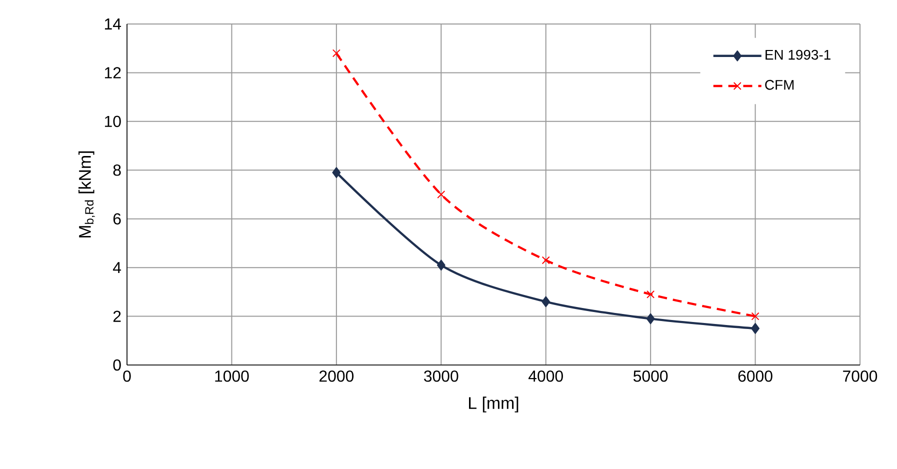  What do you see at coordinates (755, 376) in the screenshot?
I see `x-tick-label: 6000` at bounding box center [755, 376].